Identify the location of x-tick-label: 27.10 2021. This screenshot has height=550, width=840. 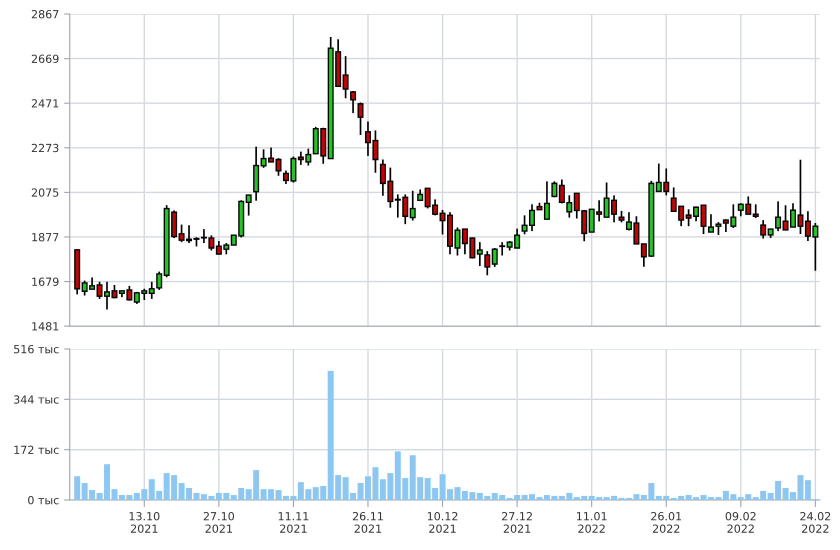
(219, 522).